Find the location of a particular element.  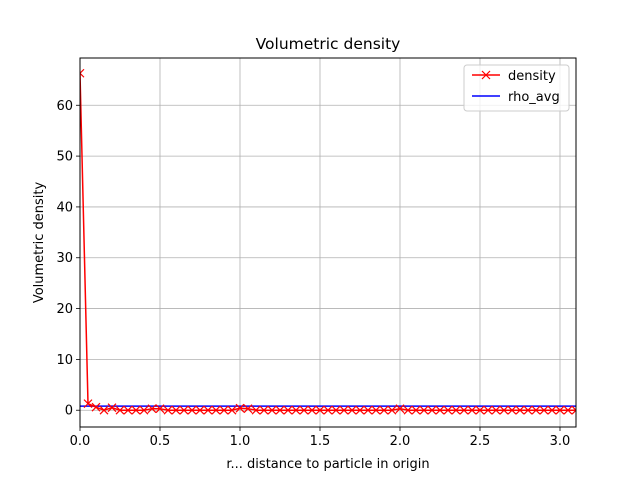

x-axis-label: r... distance to particle in origin is located at coordinates (327, 464).